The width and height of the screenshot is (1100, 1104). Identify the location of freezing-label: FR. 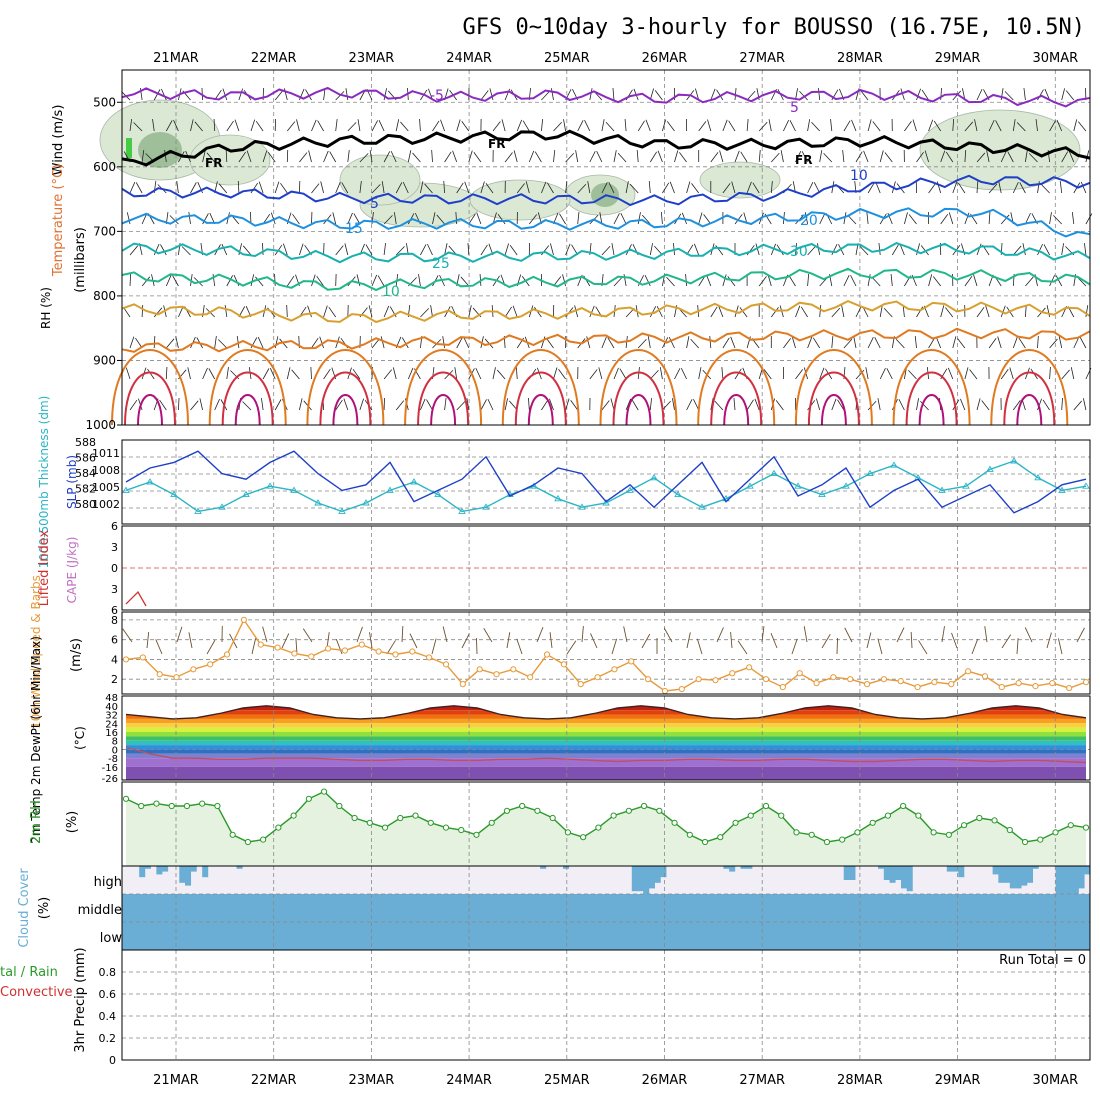
(803, 160).